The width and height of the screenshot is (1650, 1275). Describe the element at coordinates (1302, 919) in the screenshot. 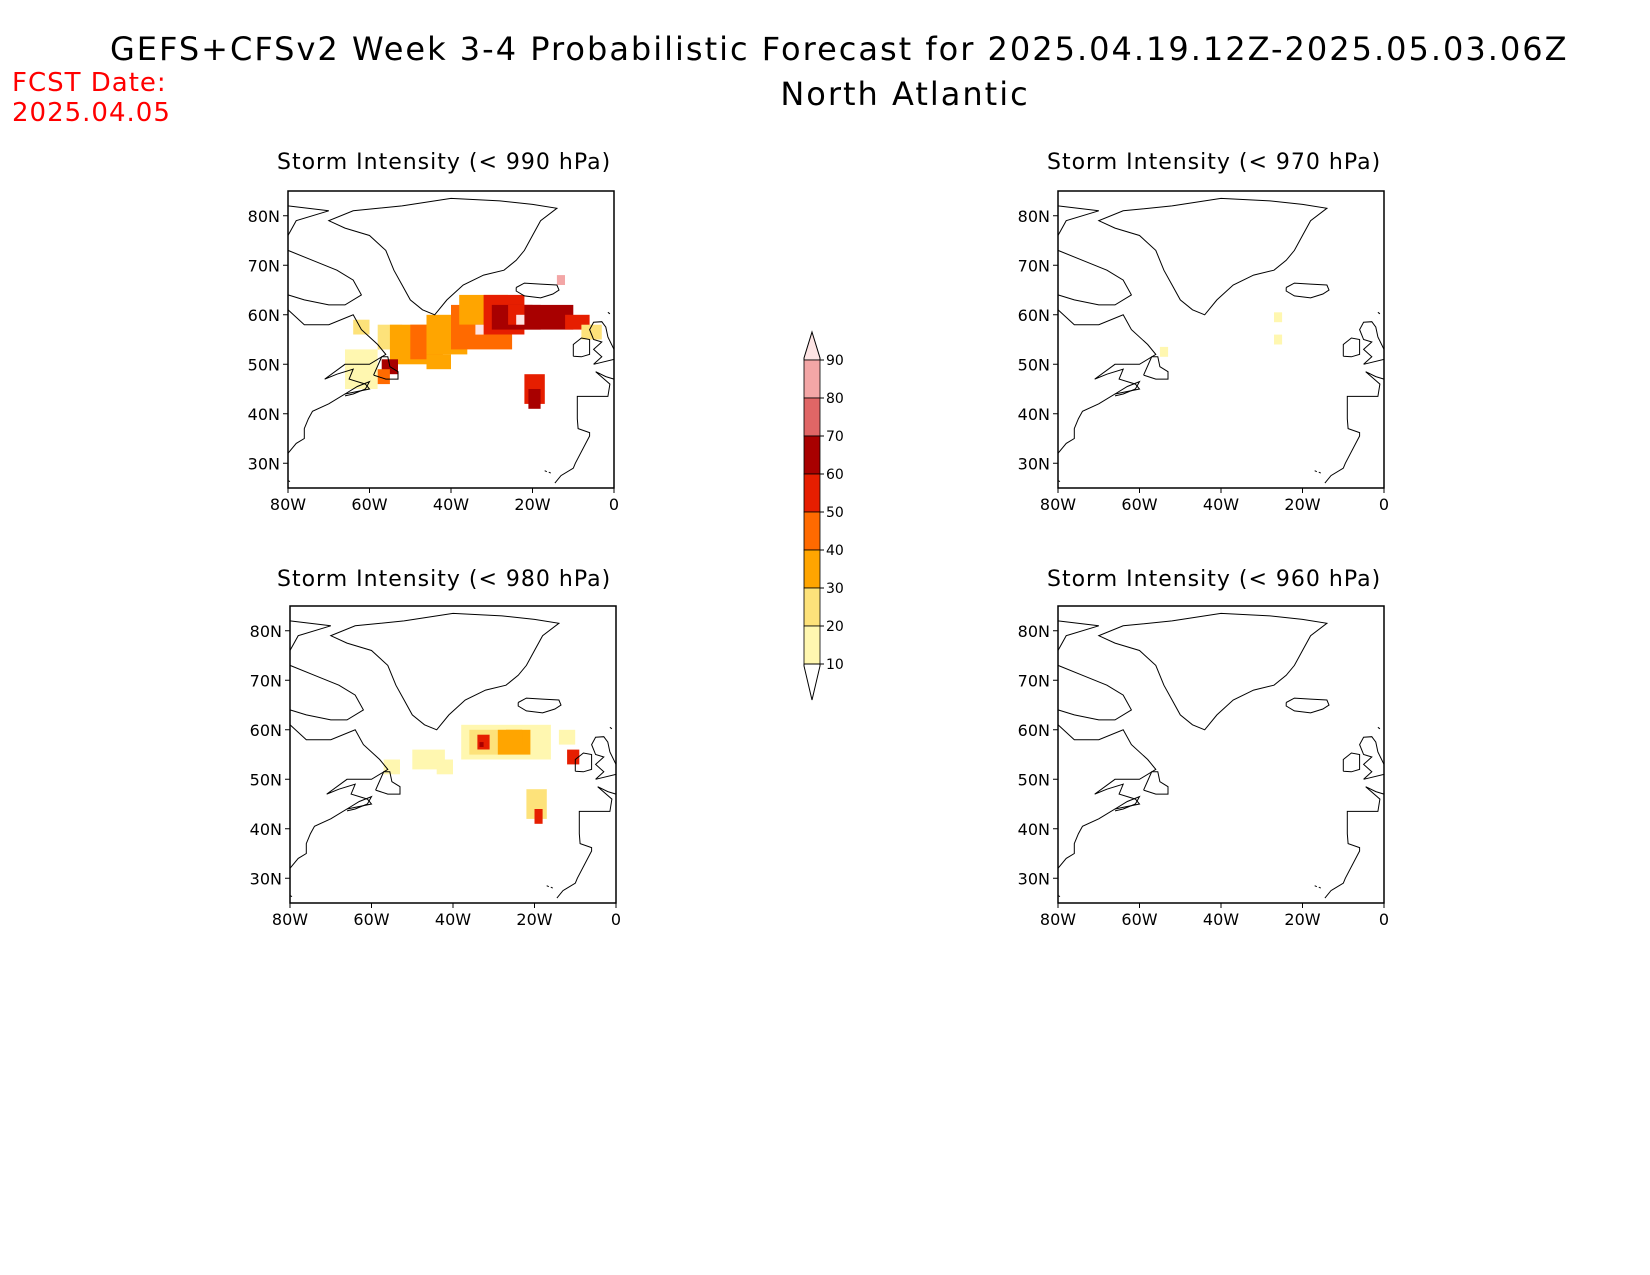

I see `lon-label: 20W` at that location.